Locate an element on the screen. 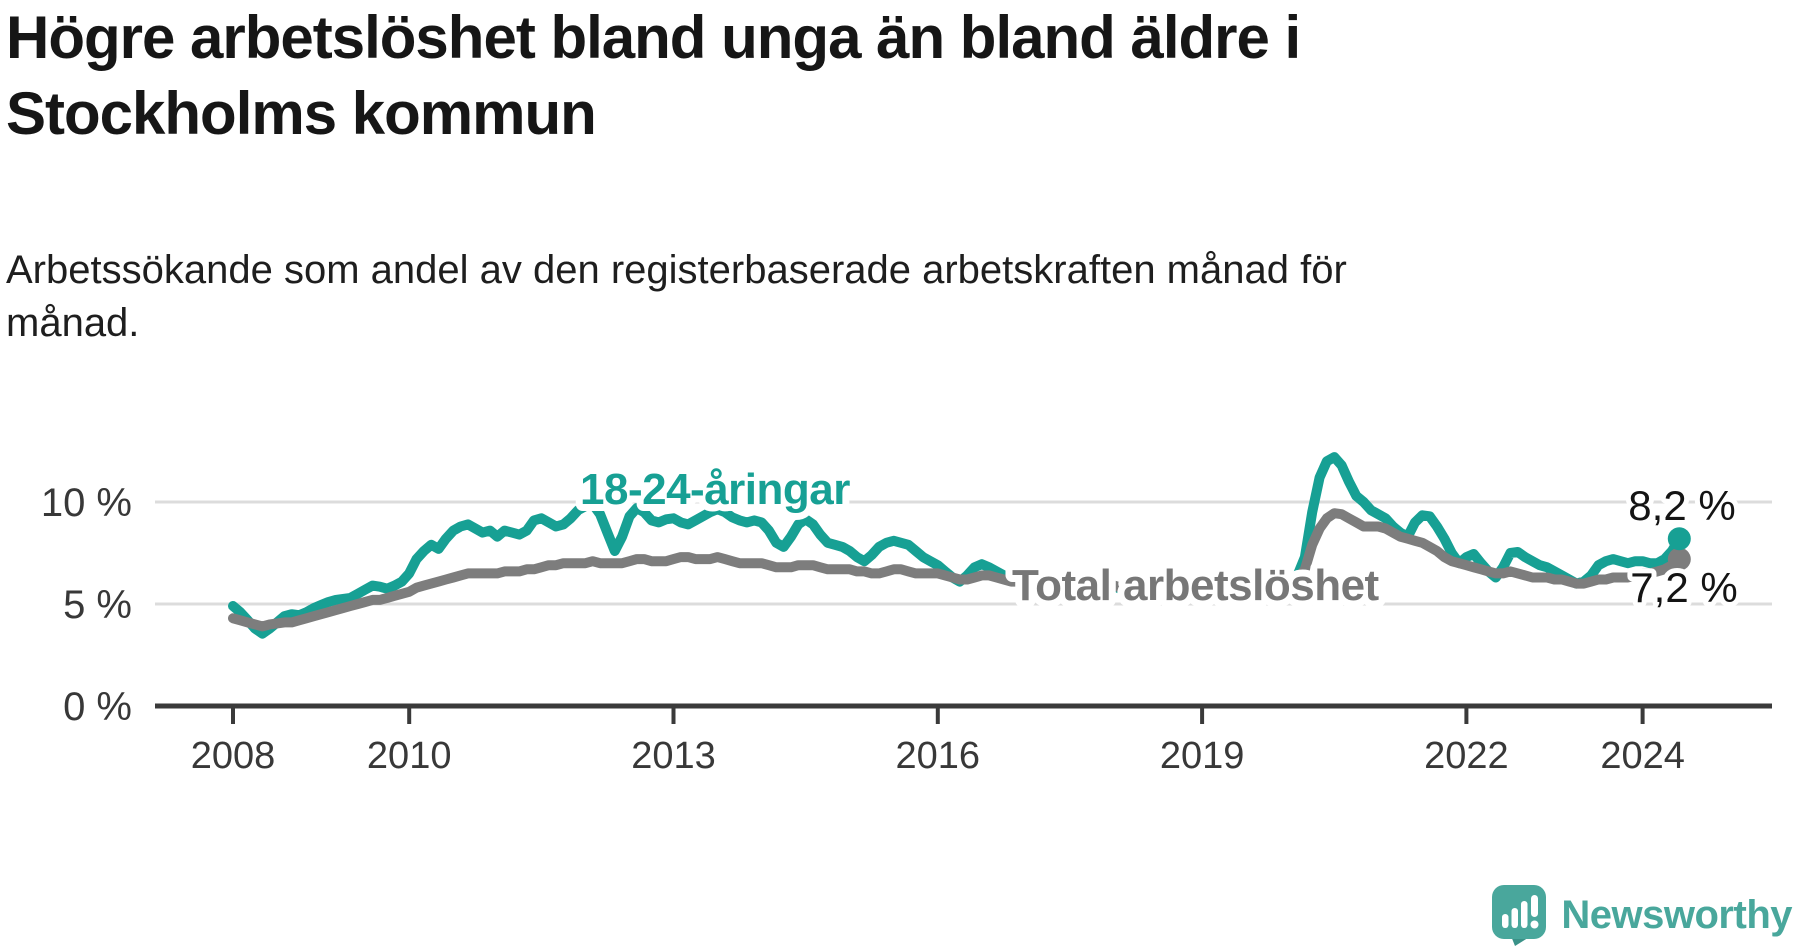 This screenshot has height=948, width=1800. series-line-total is located at coordinates (956, 570).